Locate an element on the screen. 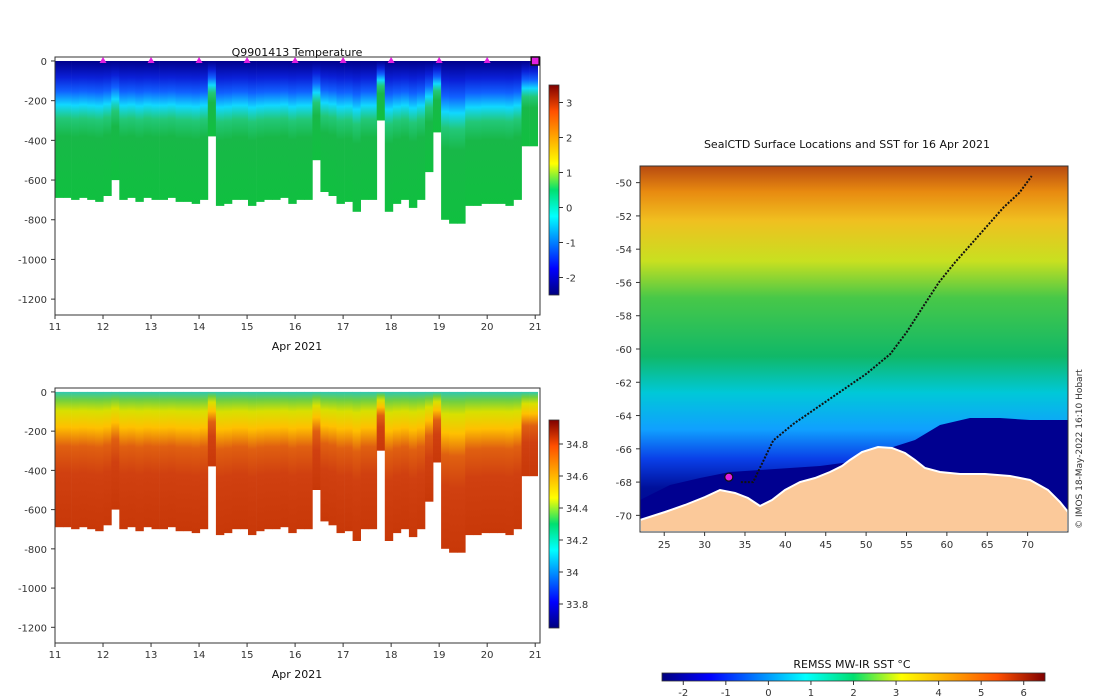 This screenshot has width=1100, height=700. salinity-profiles is located at coordinates (296, 472).